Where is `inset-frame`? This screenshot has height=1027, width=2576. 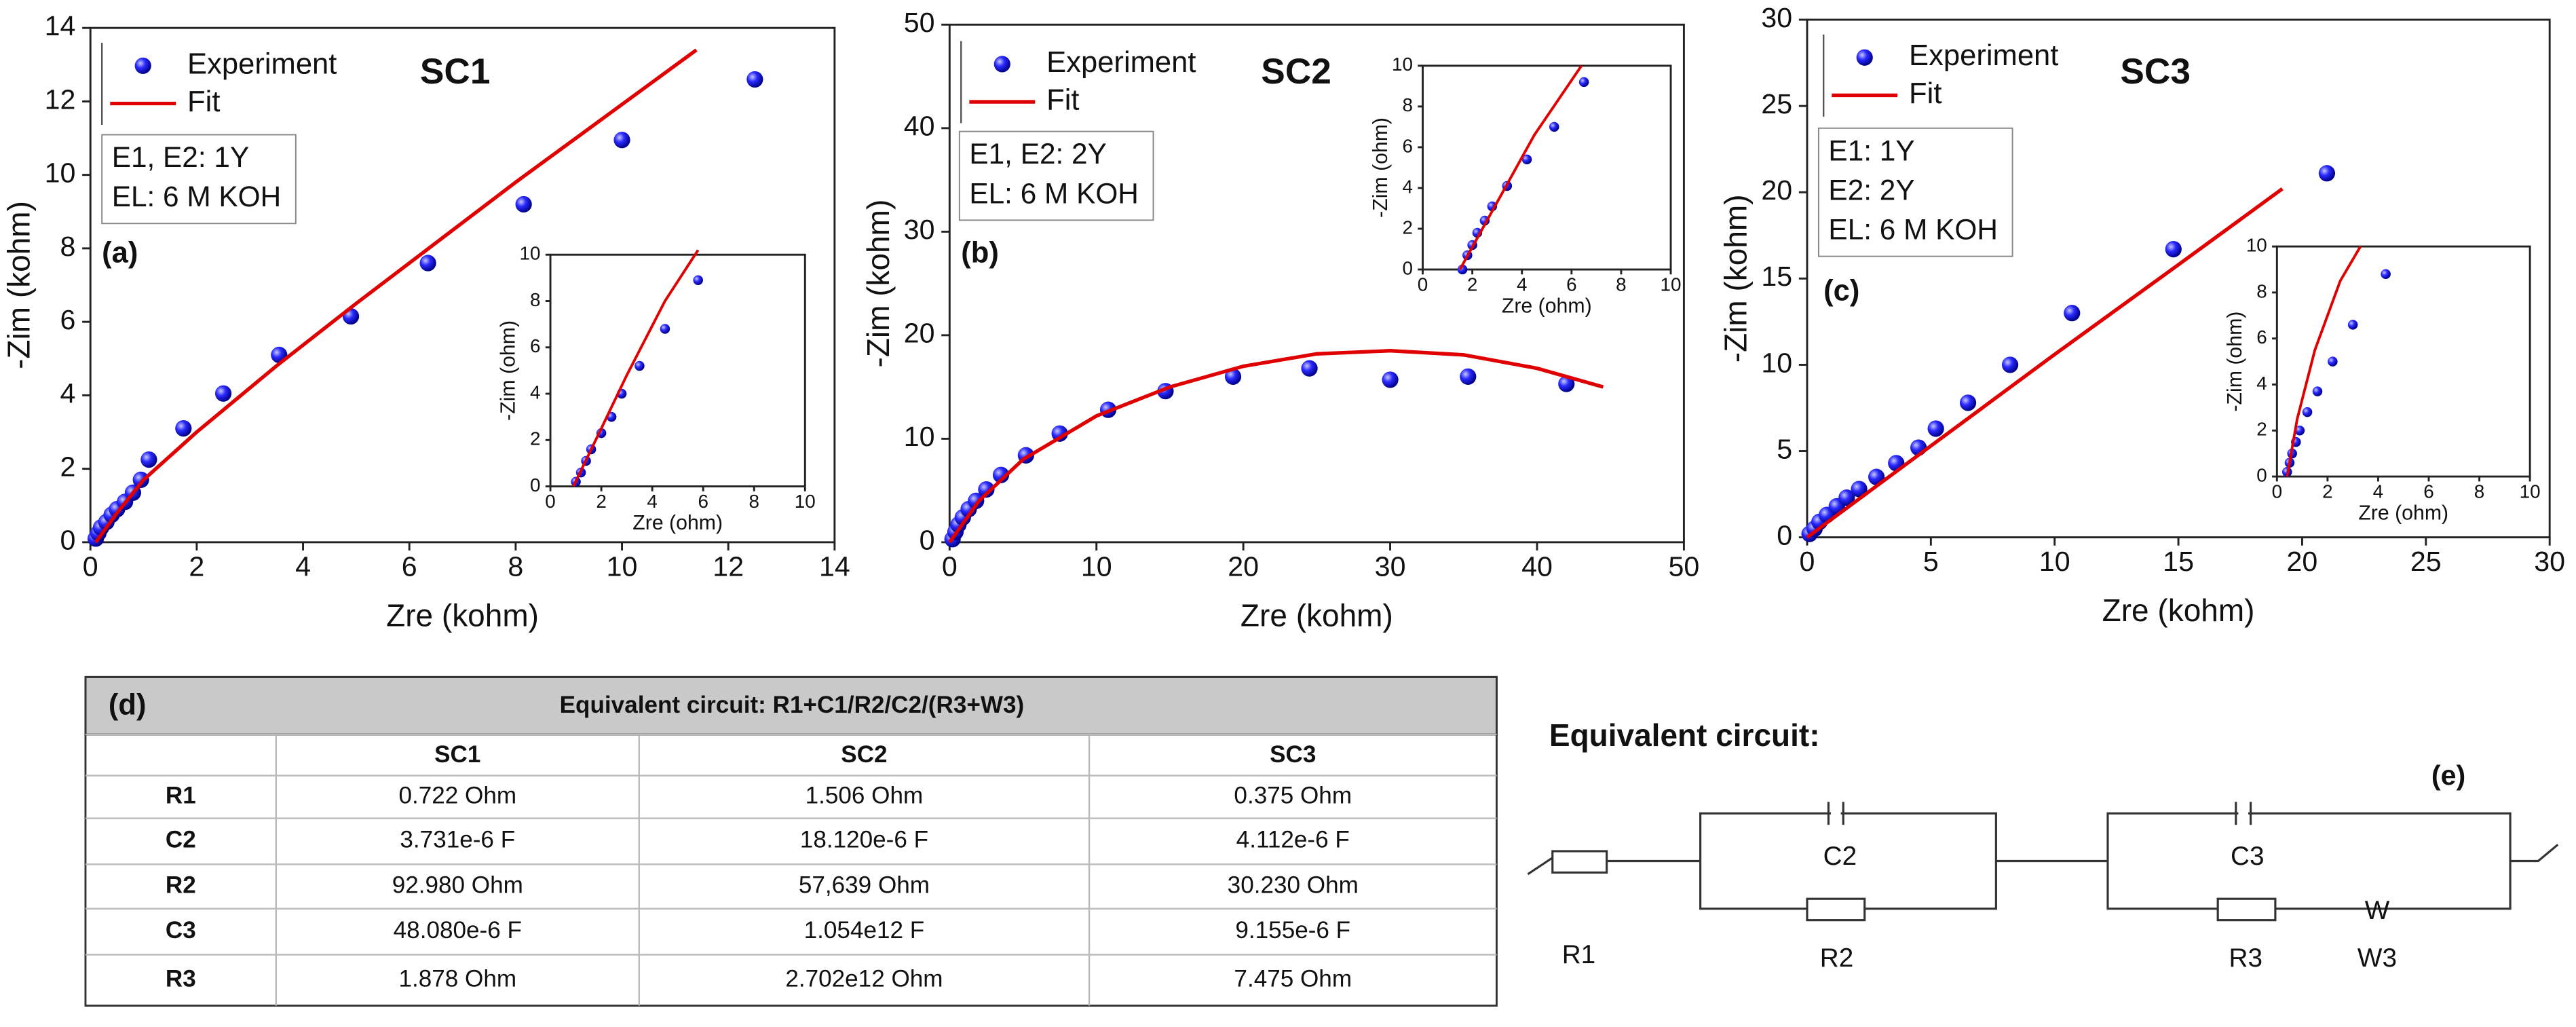
inset-frame is located at coordinates (2403, 361).